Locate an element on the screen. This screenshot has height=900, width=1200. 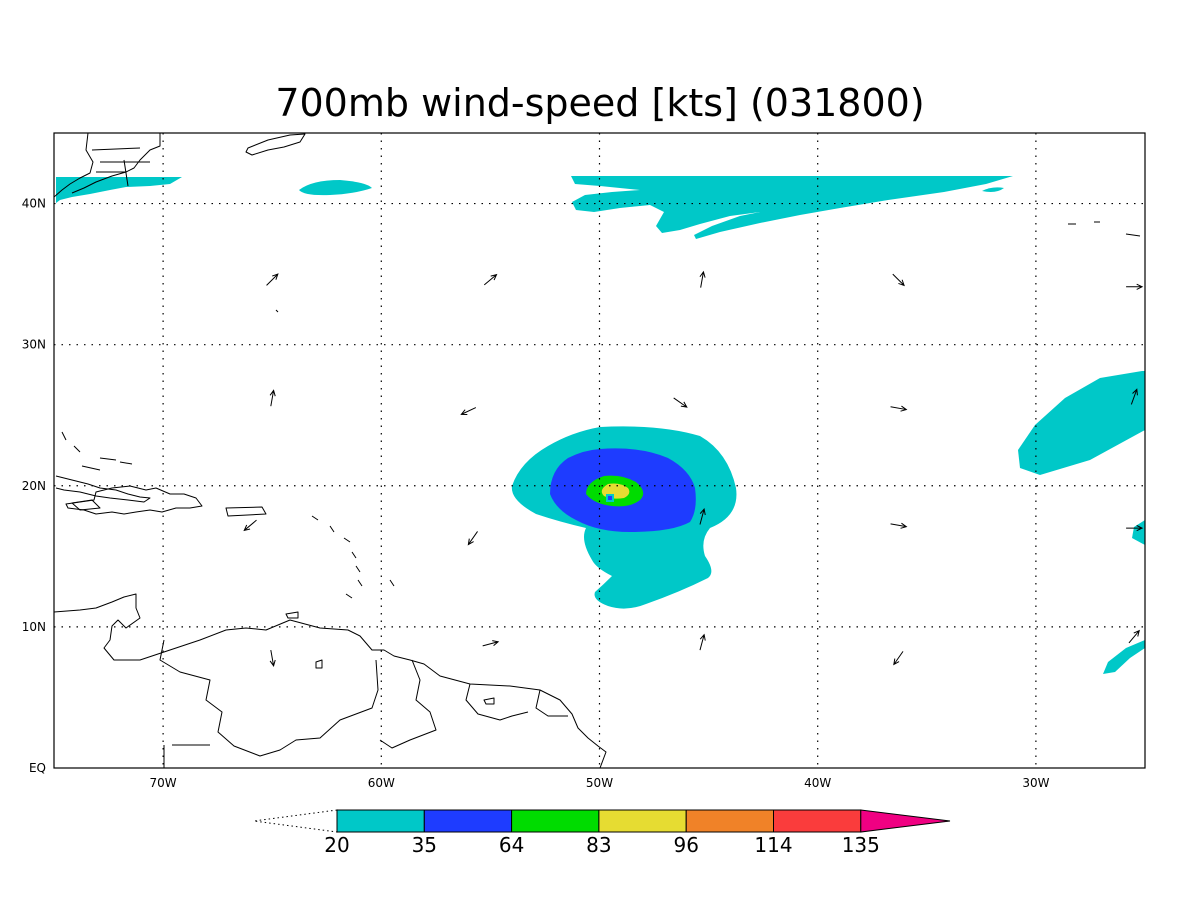
coast-maine is located at coordinates (116, 163).